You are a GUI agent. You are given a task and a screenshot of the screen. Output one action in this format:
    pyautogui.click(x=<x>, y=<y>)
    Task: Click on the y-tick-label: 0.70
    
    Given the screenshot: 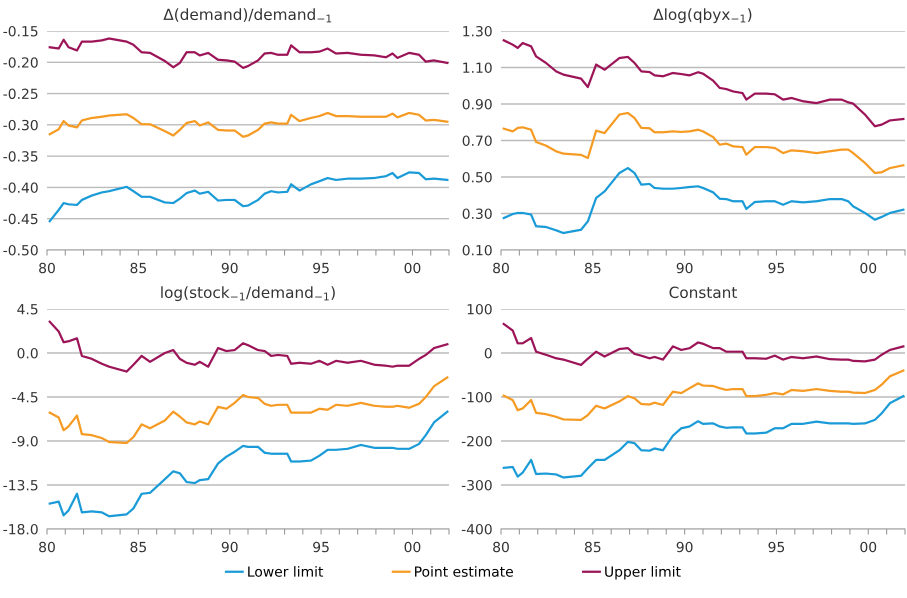 What is the action you would take?
    pyautogui.click(x=477, y=140)
    